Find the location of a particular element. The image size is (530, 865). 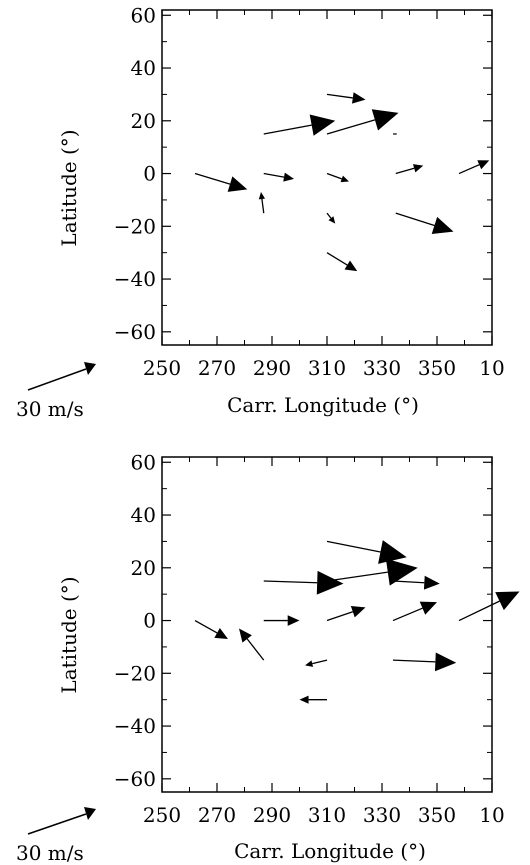

vector-arrows is located at coordinates (342, 182).